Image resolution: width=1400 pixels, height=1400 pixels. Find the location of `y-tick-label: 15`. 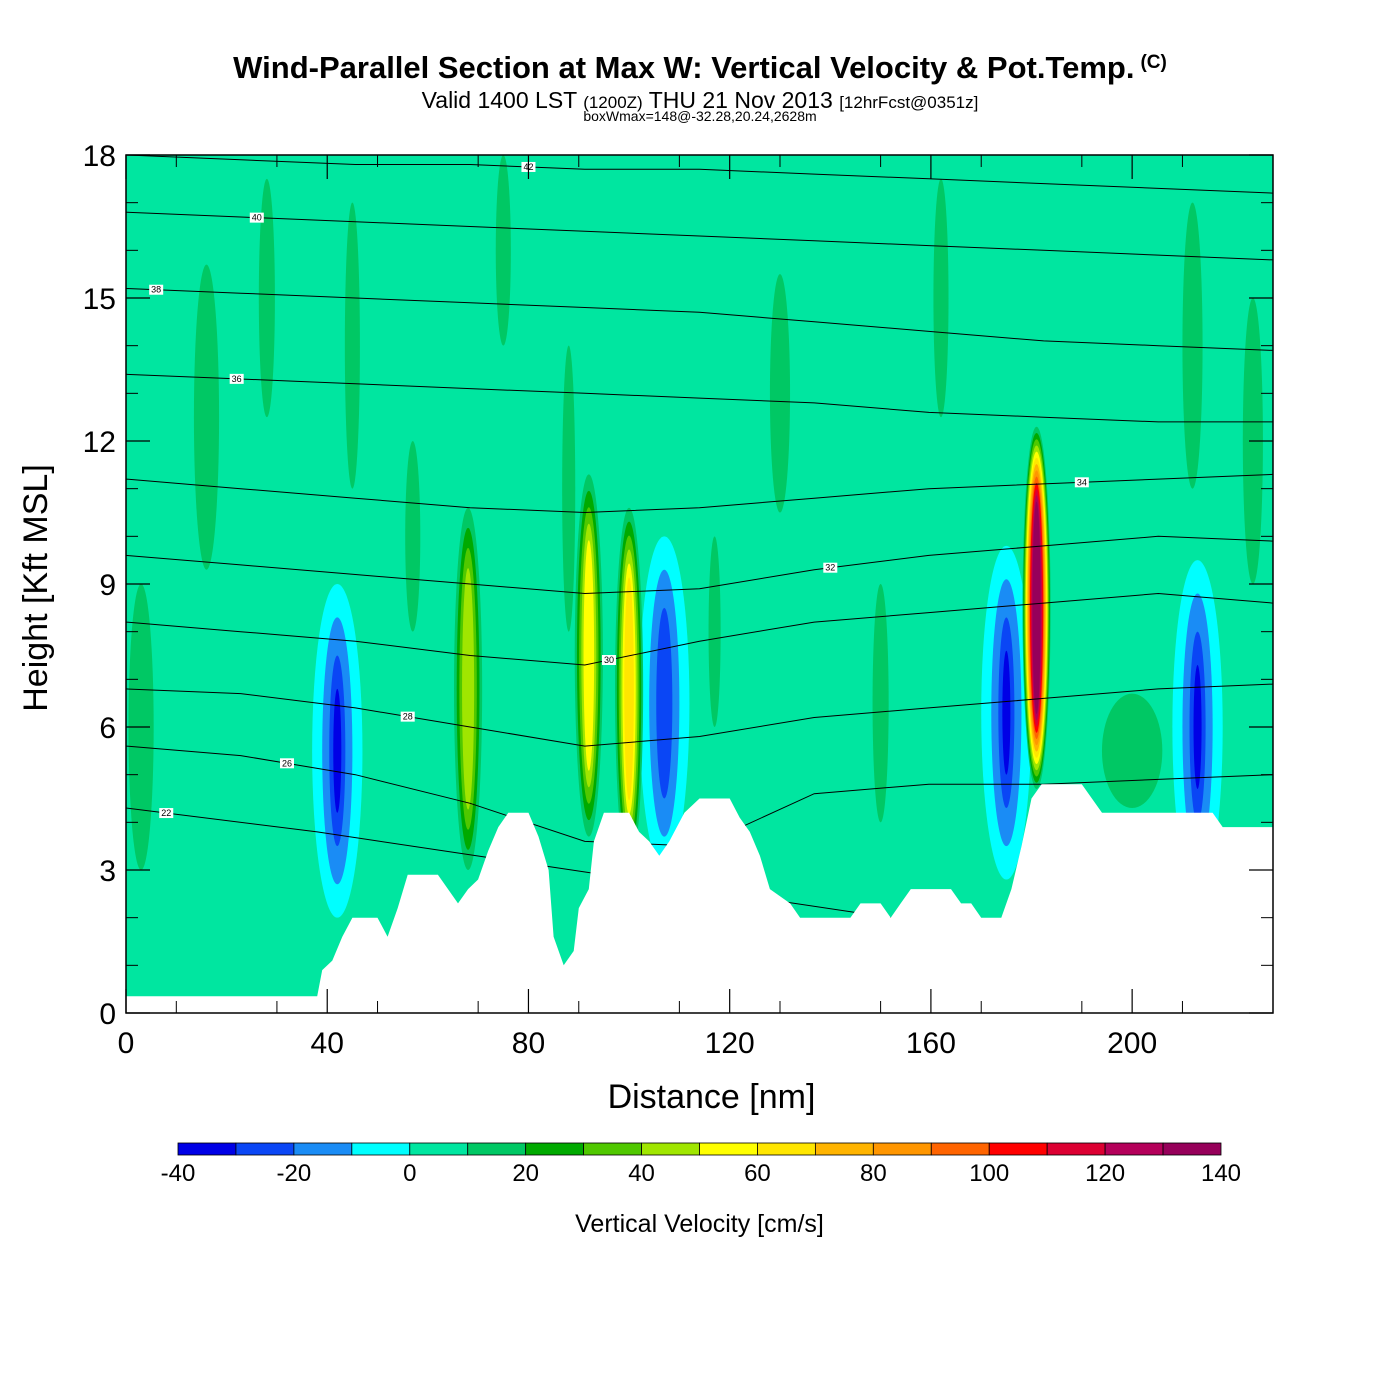

y-tick-label: 15 is located at coordinates (99, 299).